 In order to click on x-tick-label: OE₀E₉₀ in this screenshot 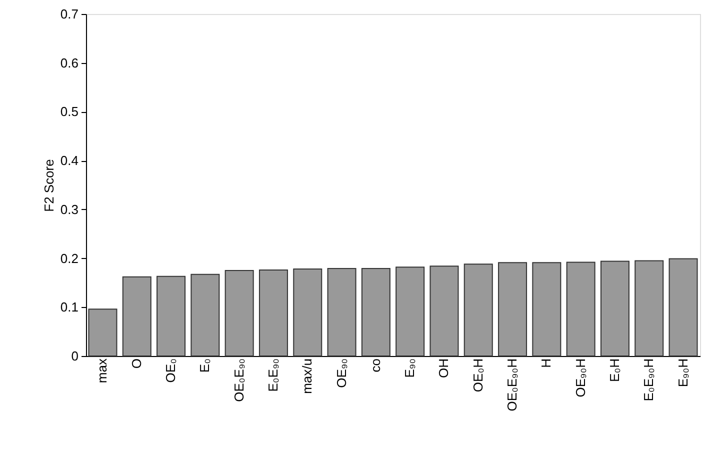, I will do `click(238, 380)`.